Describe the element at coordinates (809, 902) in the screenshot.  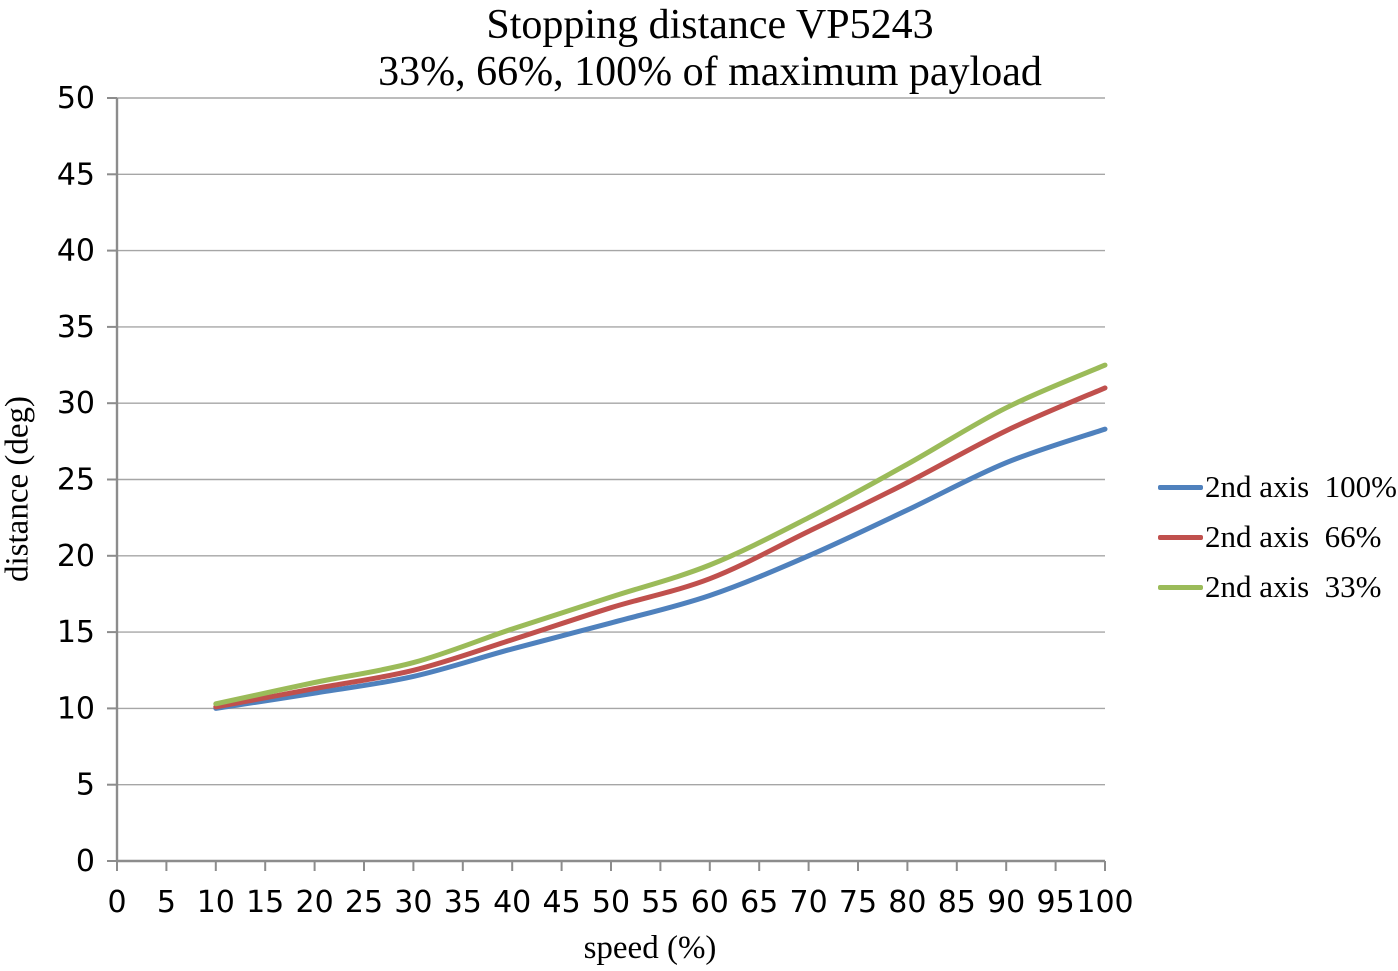
I see `svg-text: 70` at that location.